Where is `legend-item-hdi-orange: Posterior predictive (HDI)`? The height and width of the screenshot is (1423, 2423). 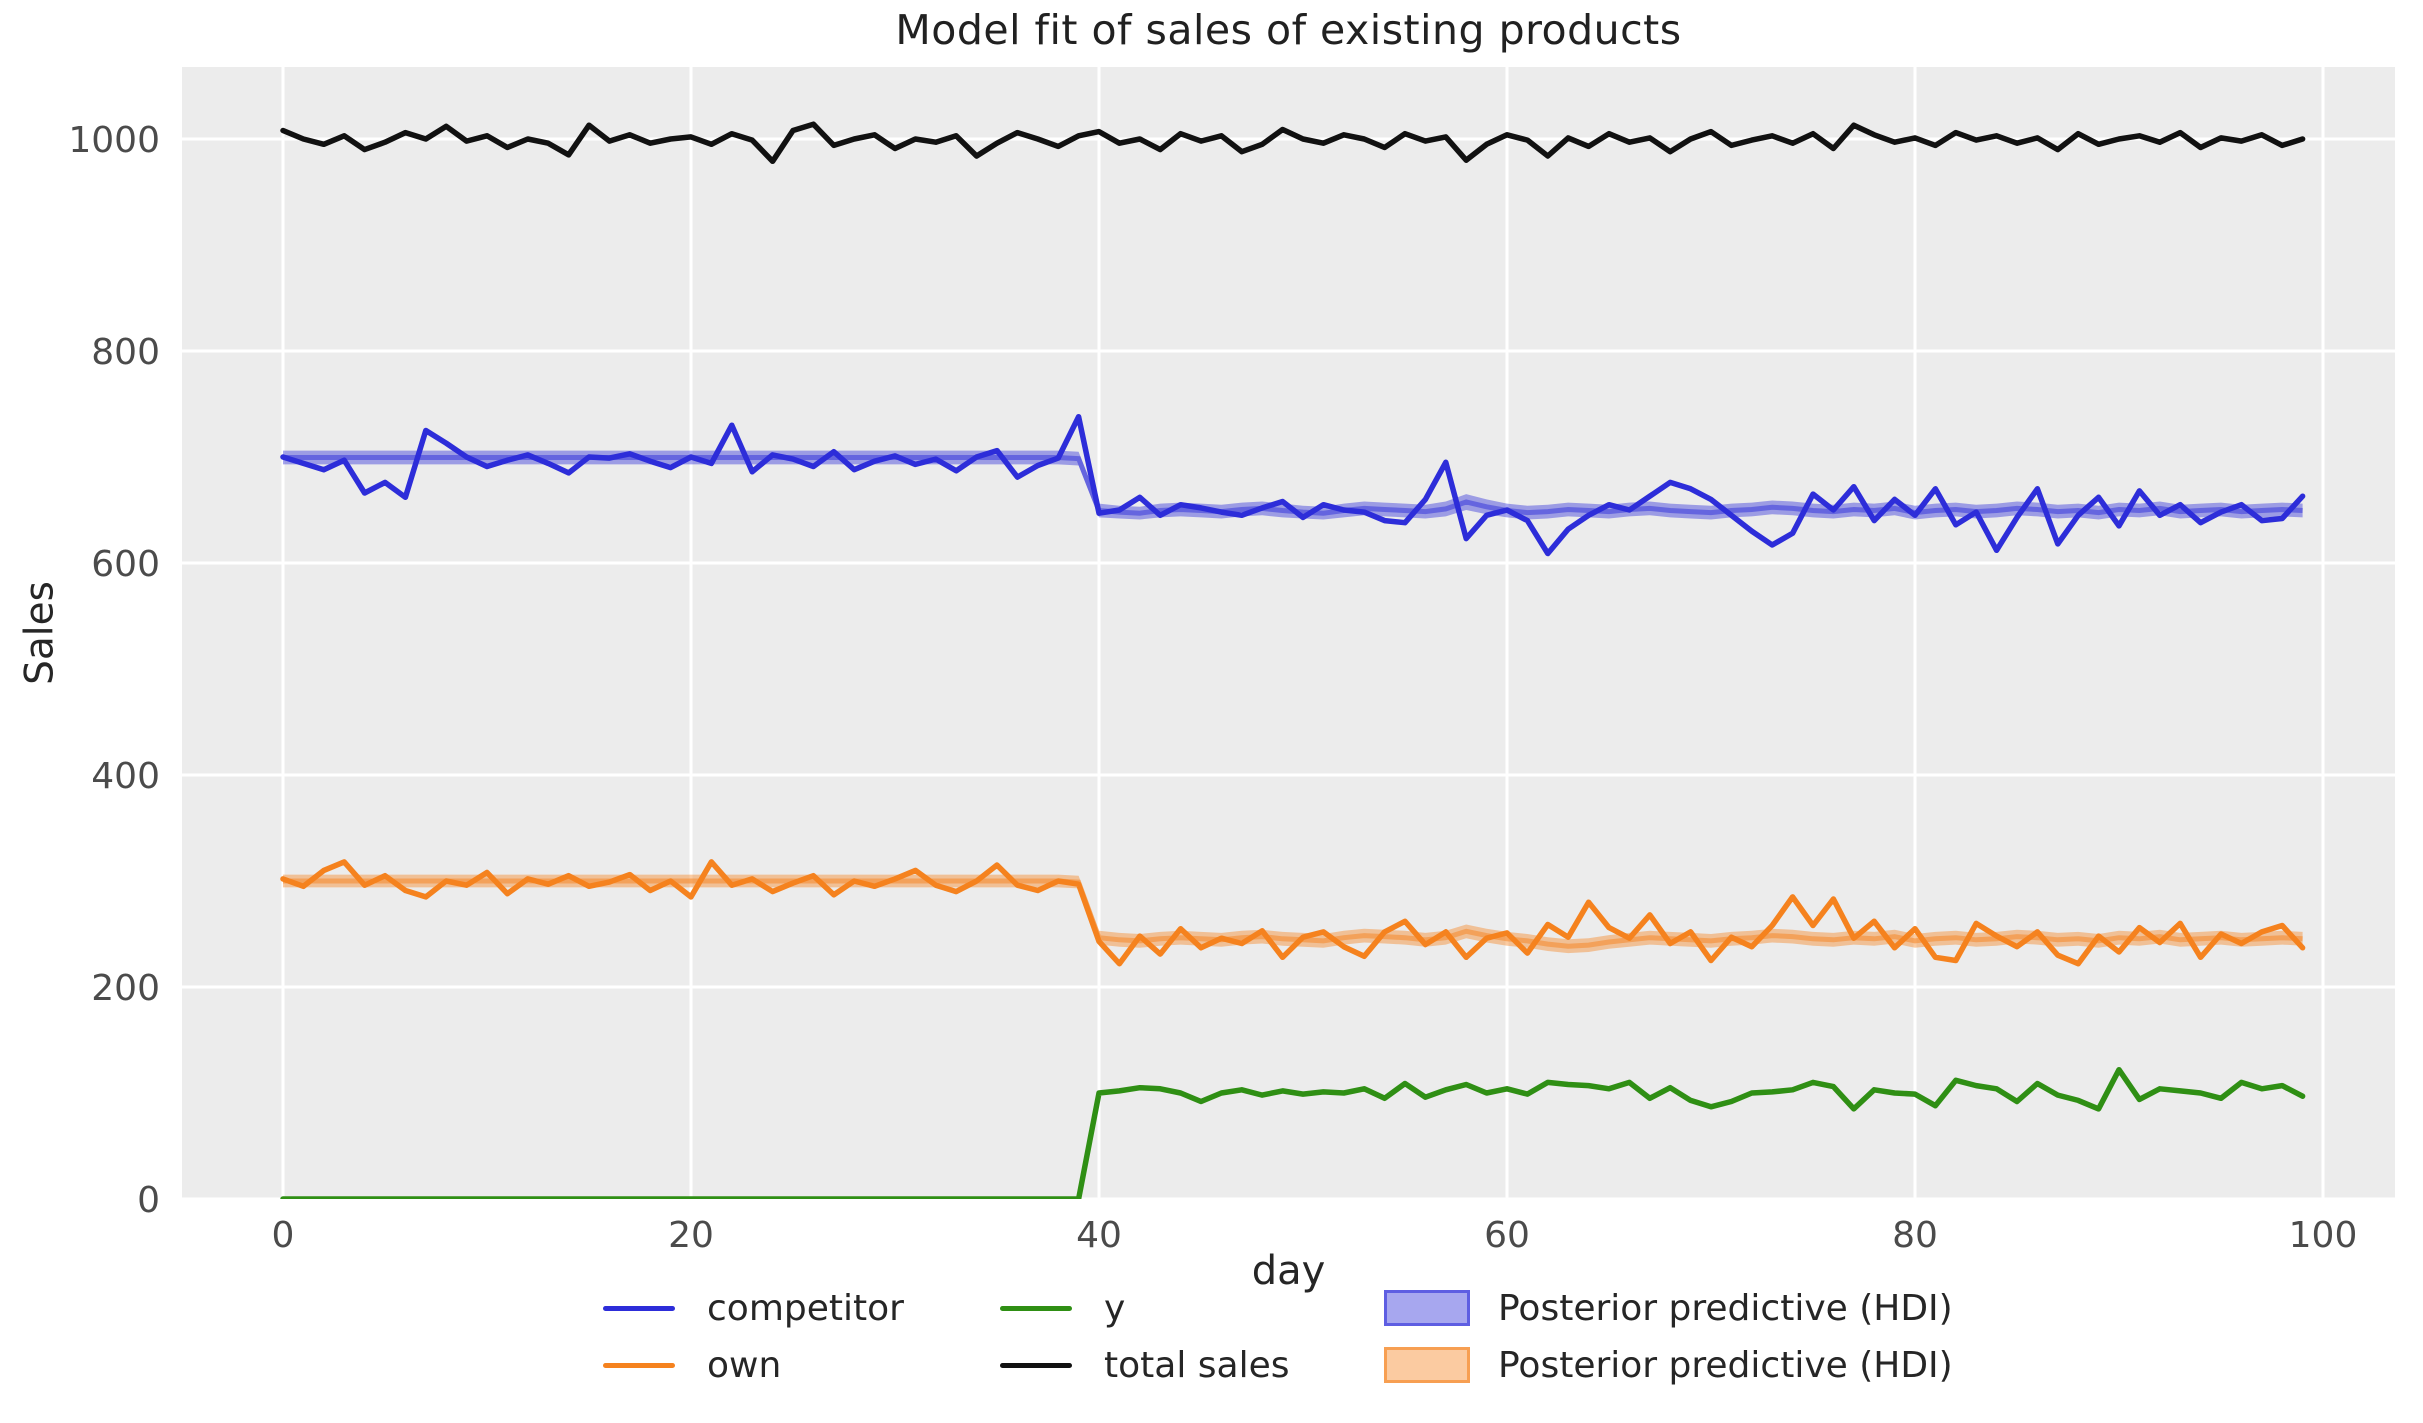
legend-item-hdi-orange: Posterior predictive (HDI) is located at coordinates (1668, 1365).